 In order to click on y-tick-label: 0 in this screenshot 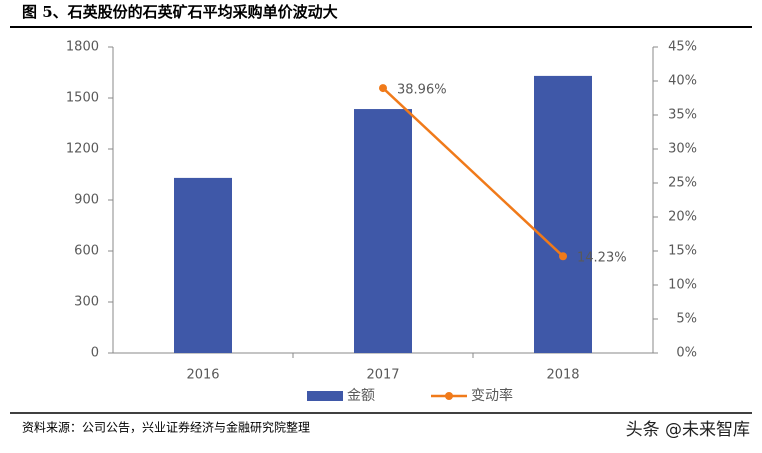, I will do `click(95, 353)`.